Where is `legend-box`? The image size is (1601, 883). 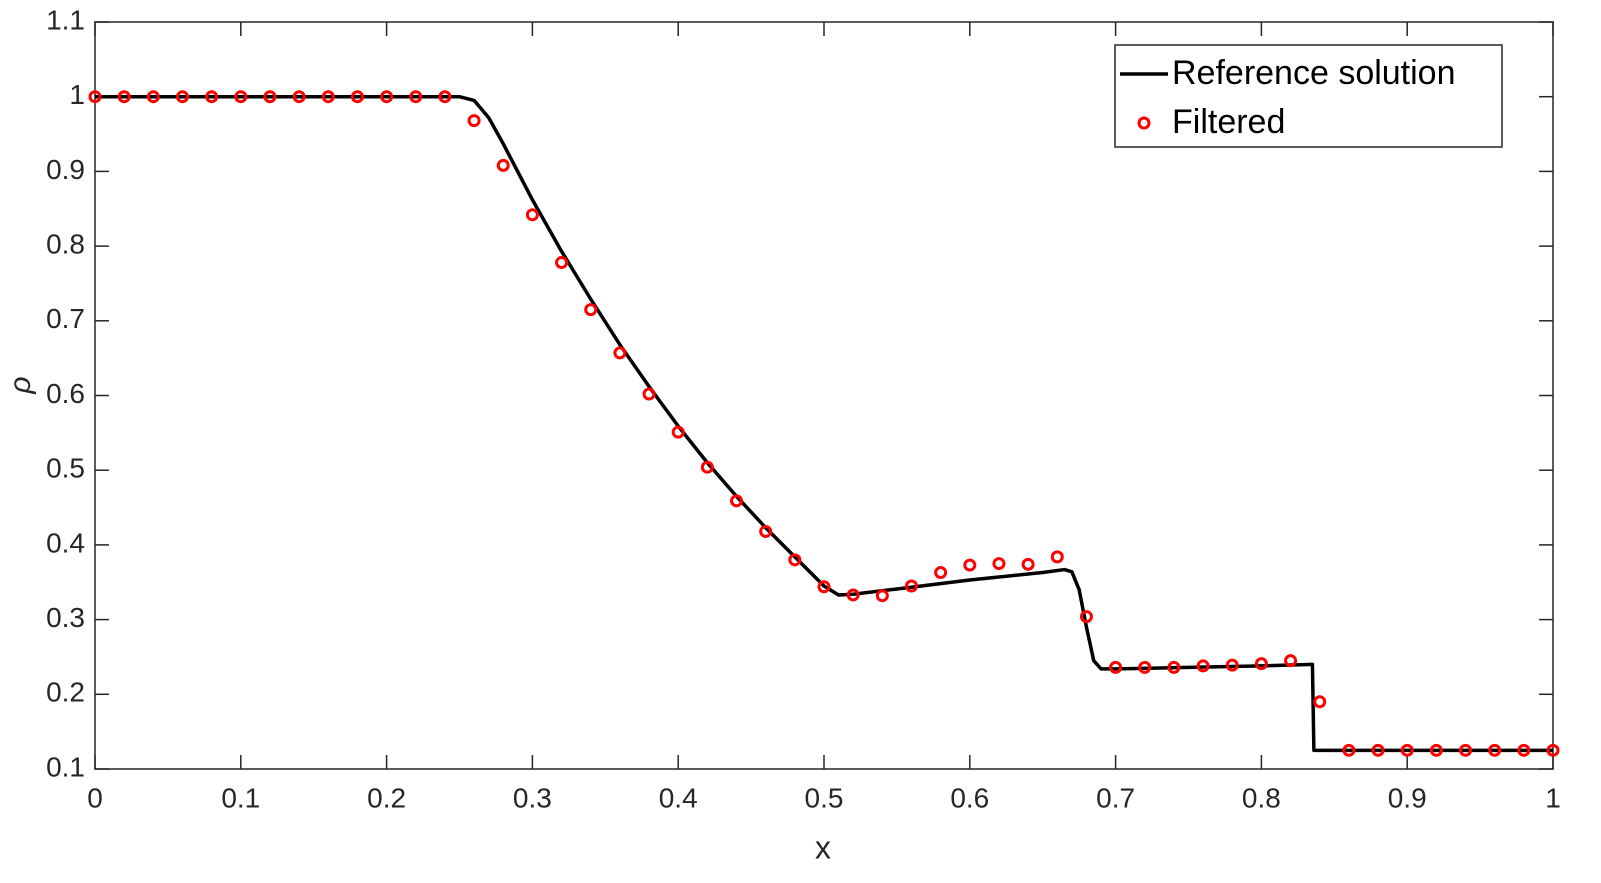
legend-box is located at coordinates (1308, 96).